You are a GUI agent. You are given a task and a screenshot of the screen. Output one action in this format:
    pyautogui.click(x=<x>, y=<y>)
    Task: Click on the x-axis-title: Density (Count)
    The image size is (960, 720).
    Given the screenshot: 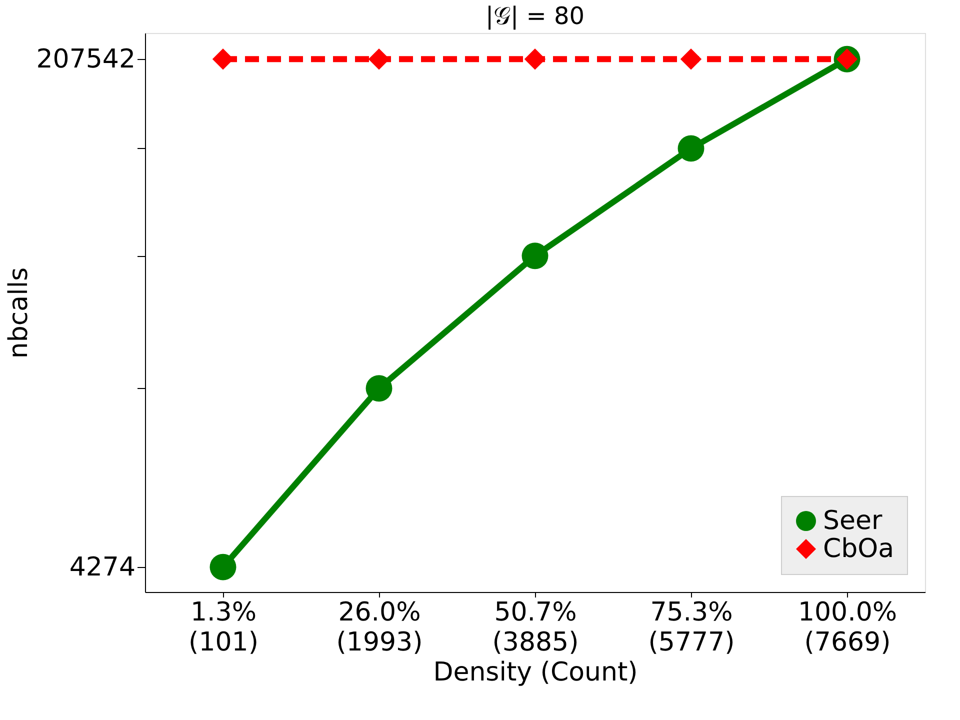 What is the action you would take?
    pyautogui.click(x=535, y=673)
    